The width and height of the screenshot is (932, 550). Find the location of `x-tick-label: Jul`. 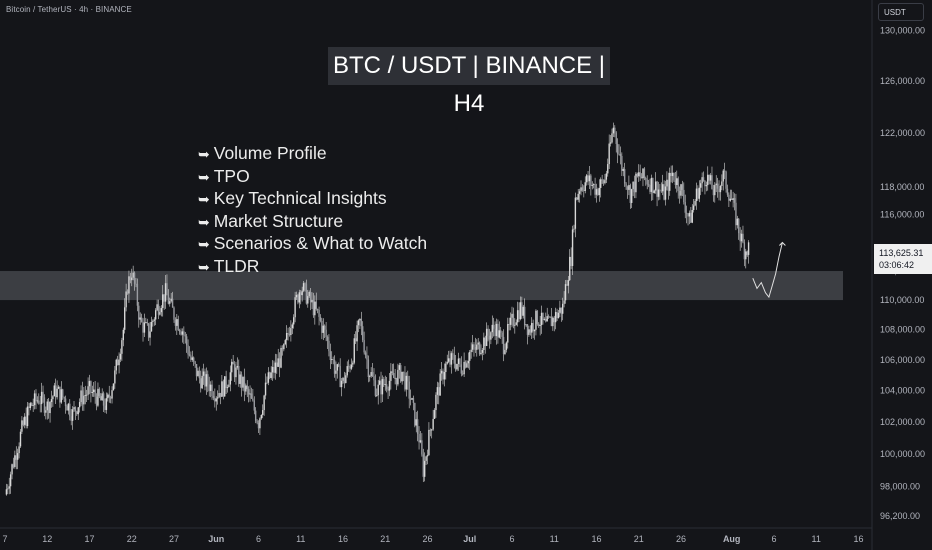

x-tick-label: Jul is located at coordinates (469, 539).